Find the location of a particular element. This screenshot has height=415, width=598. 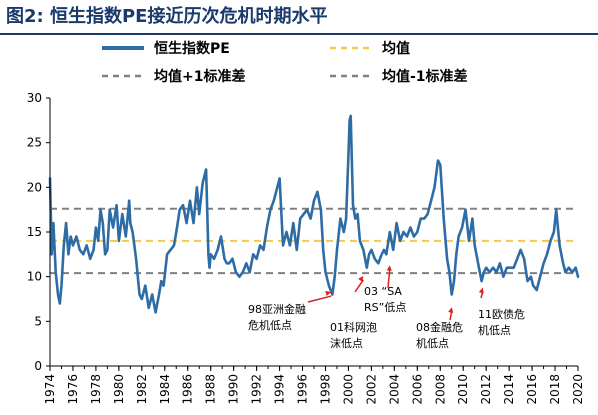

legend-label-3: 均值-1标准差 is located at coordinates (425, 76).